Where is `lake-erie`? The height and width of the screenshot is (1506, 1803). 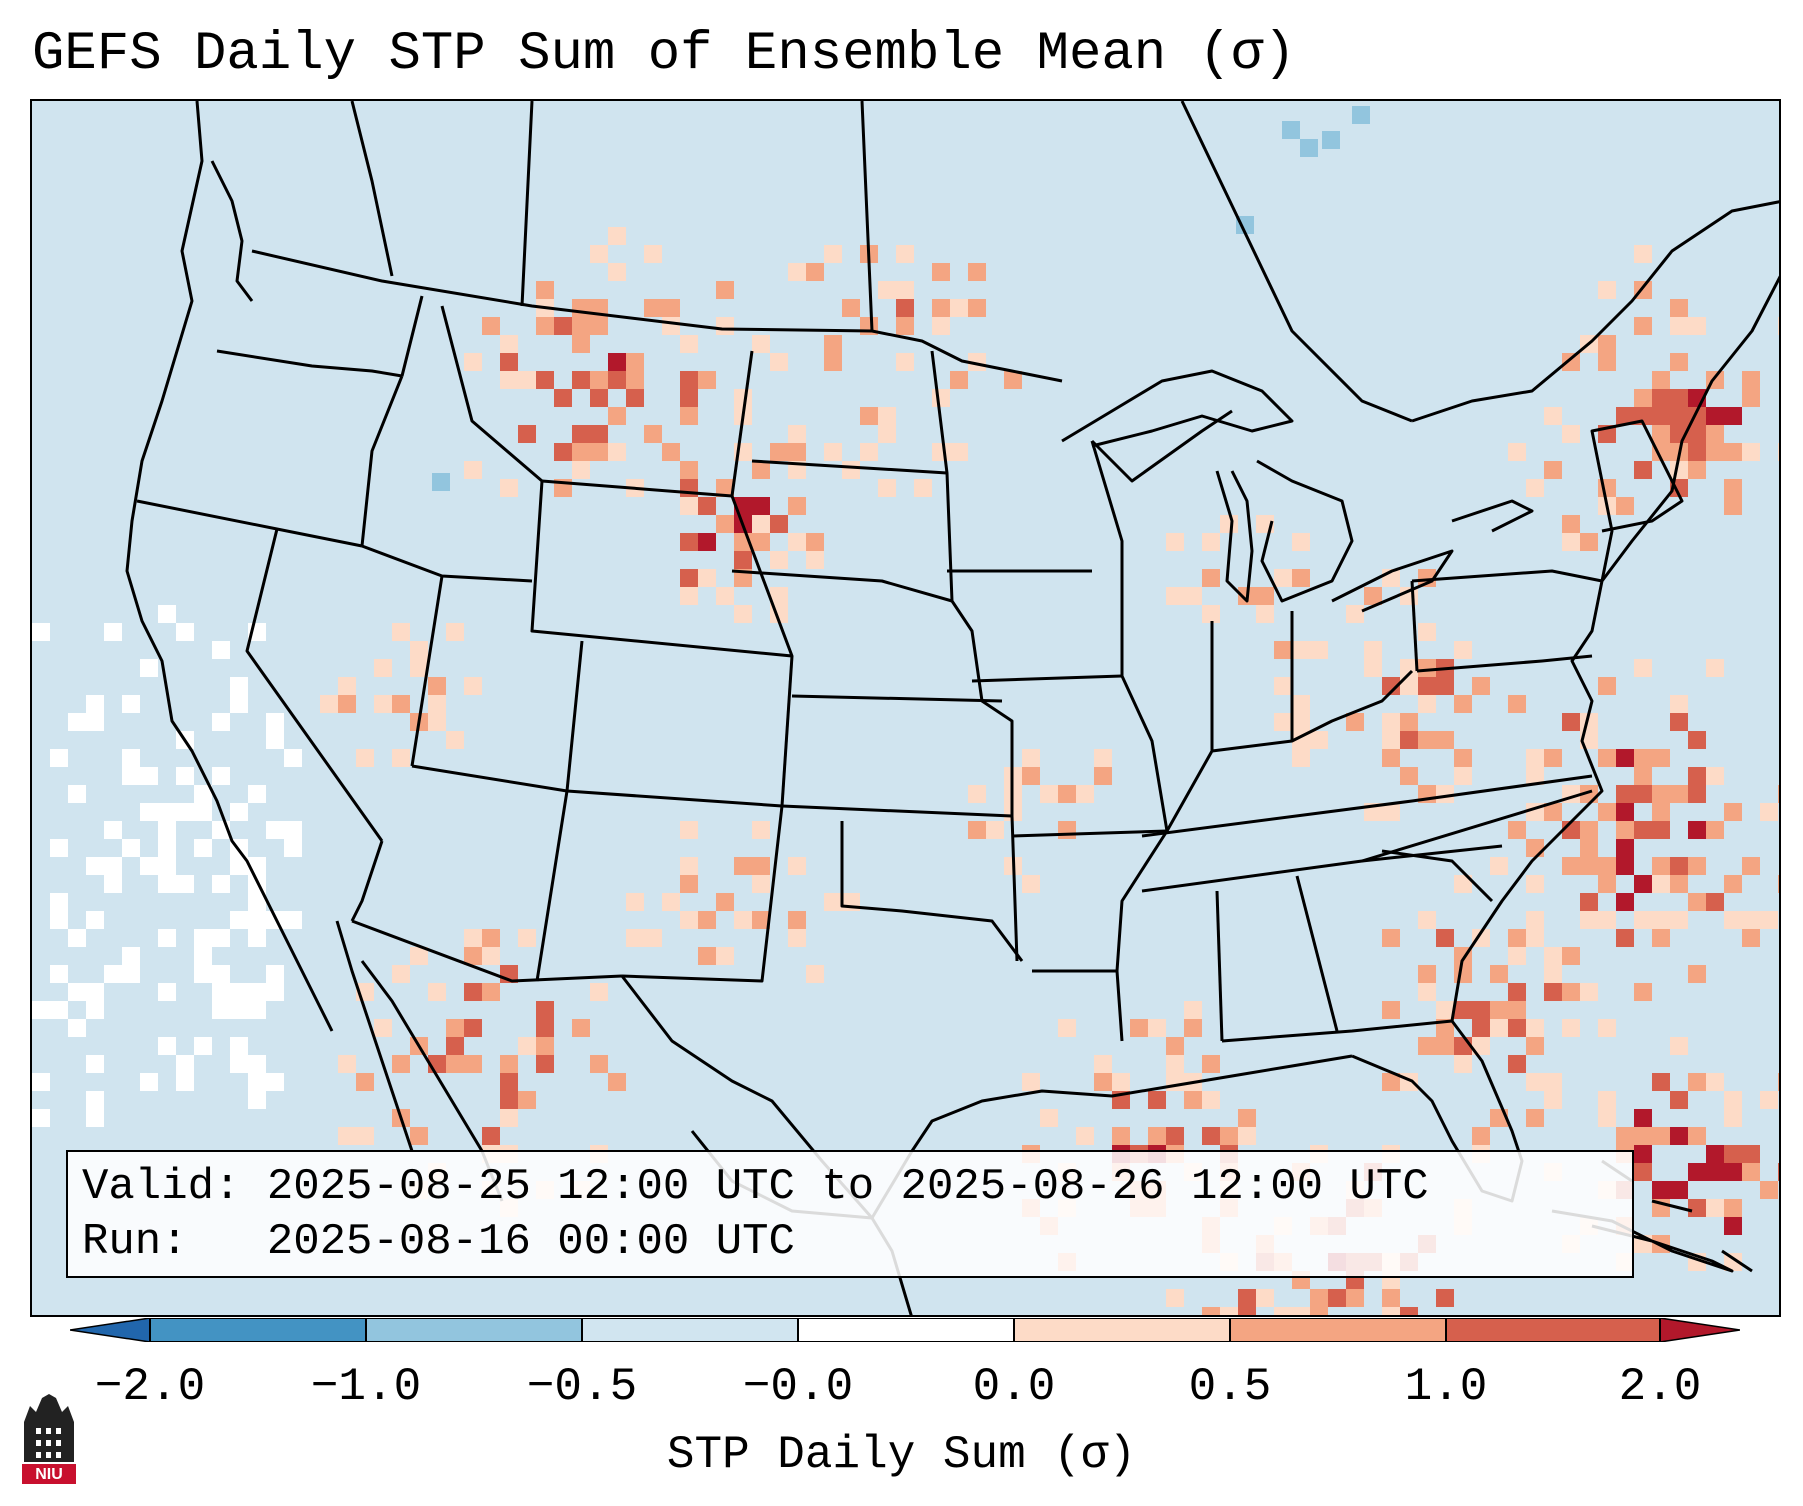
lake-erie is located at coordinates (1392, 581).